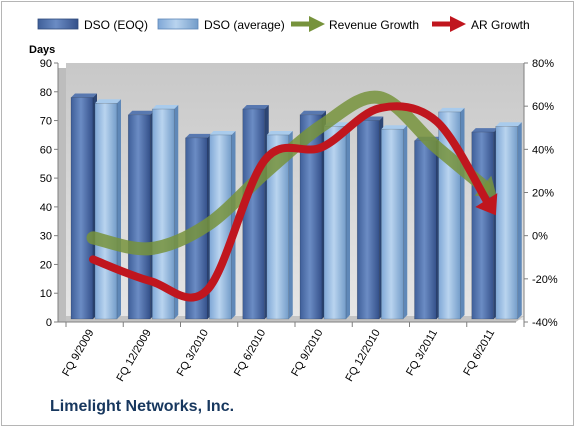 This screenshot has width=575, height=427. What do you see at coordinates (49, 193) in the screenshot?
I see `y-axis-ticks: 0 10 20 30 40 50 60 70 80 90` at bounding box center [49, 193].